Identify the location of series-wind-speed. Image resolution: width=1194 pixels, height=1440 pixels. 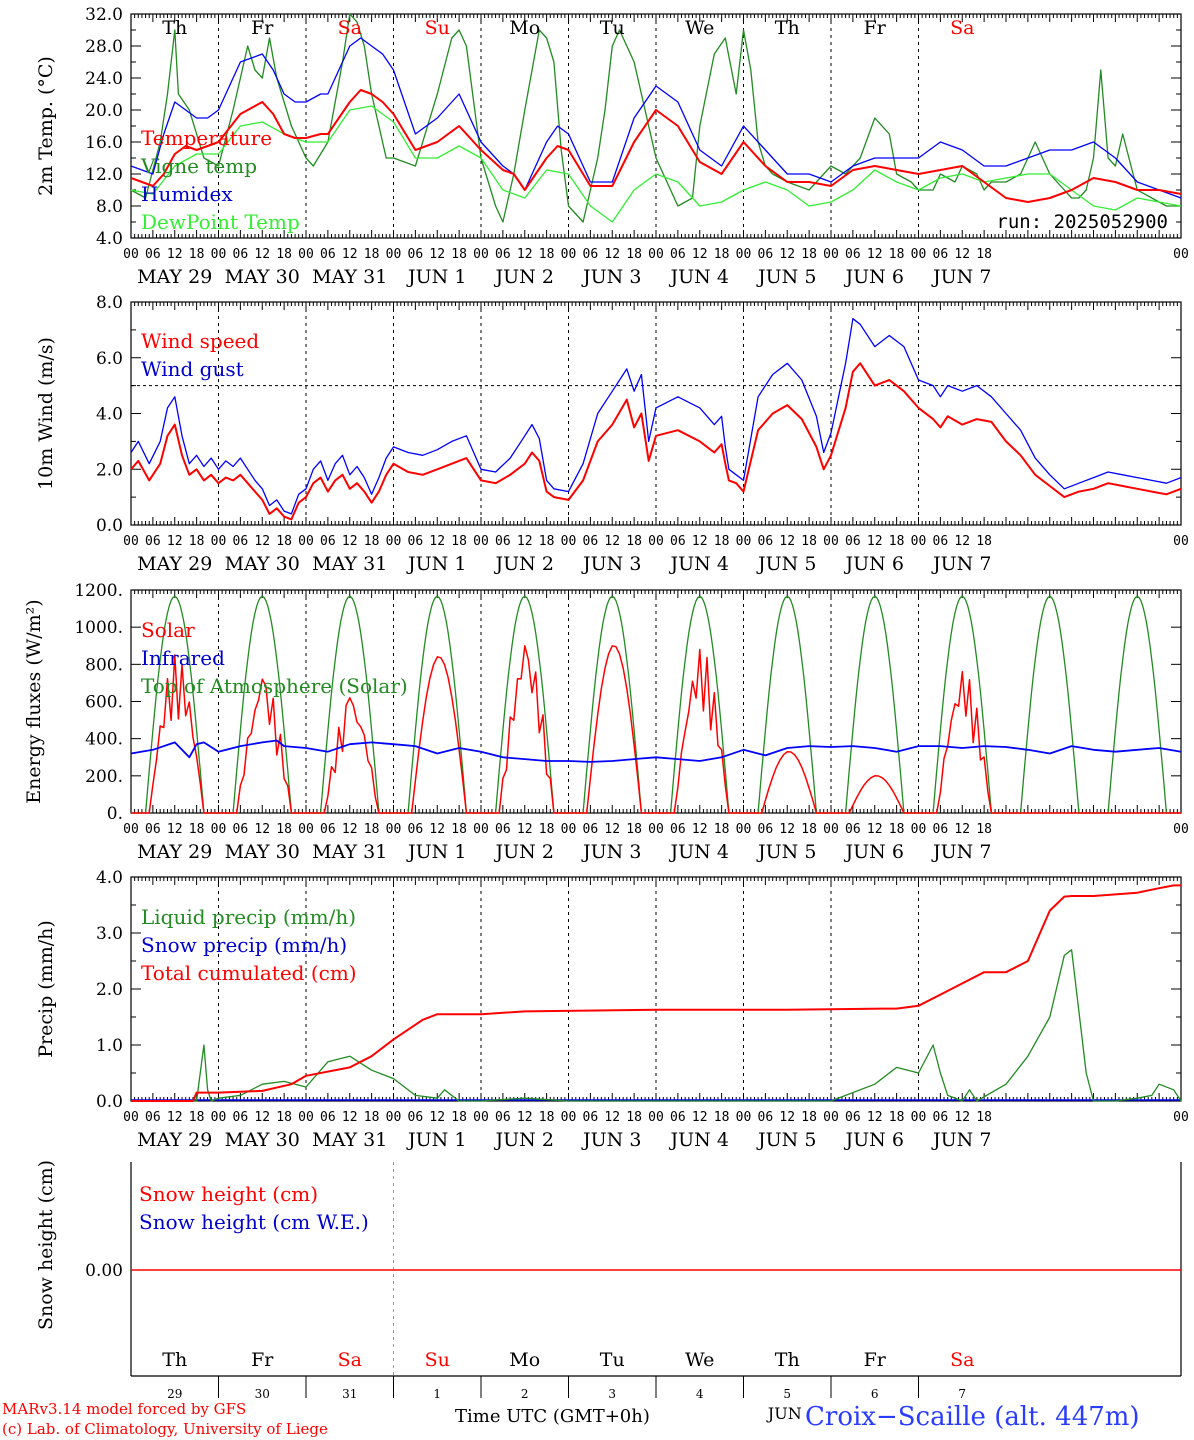
(656, 441).